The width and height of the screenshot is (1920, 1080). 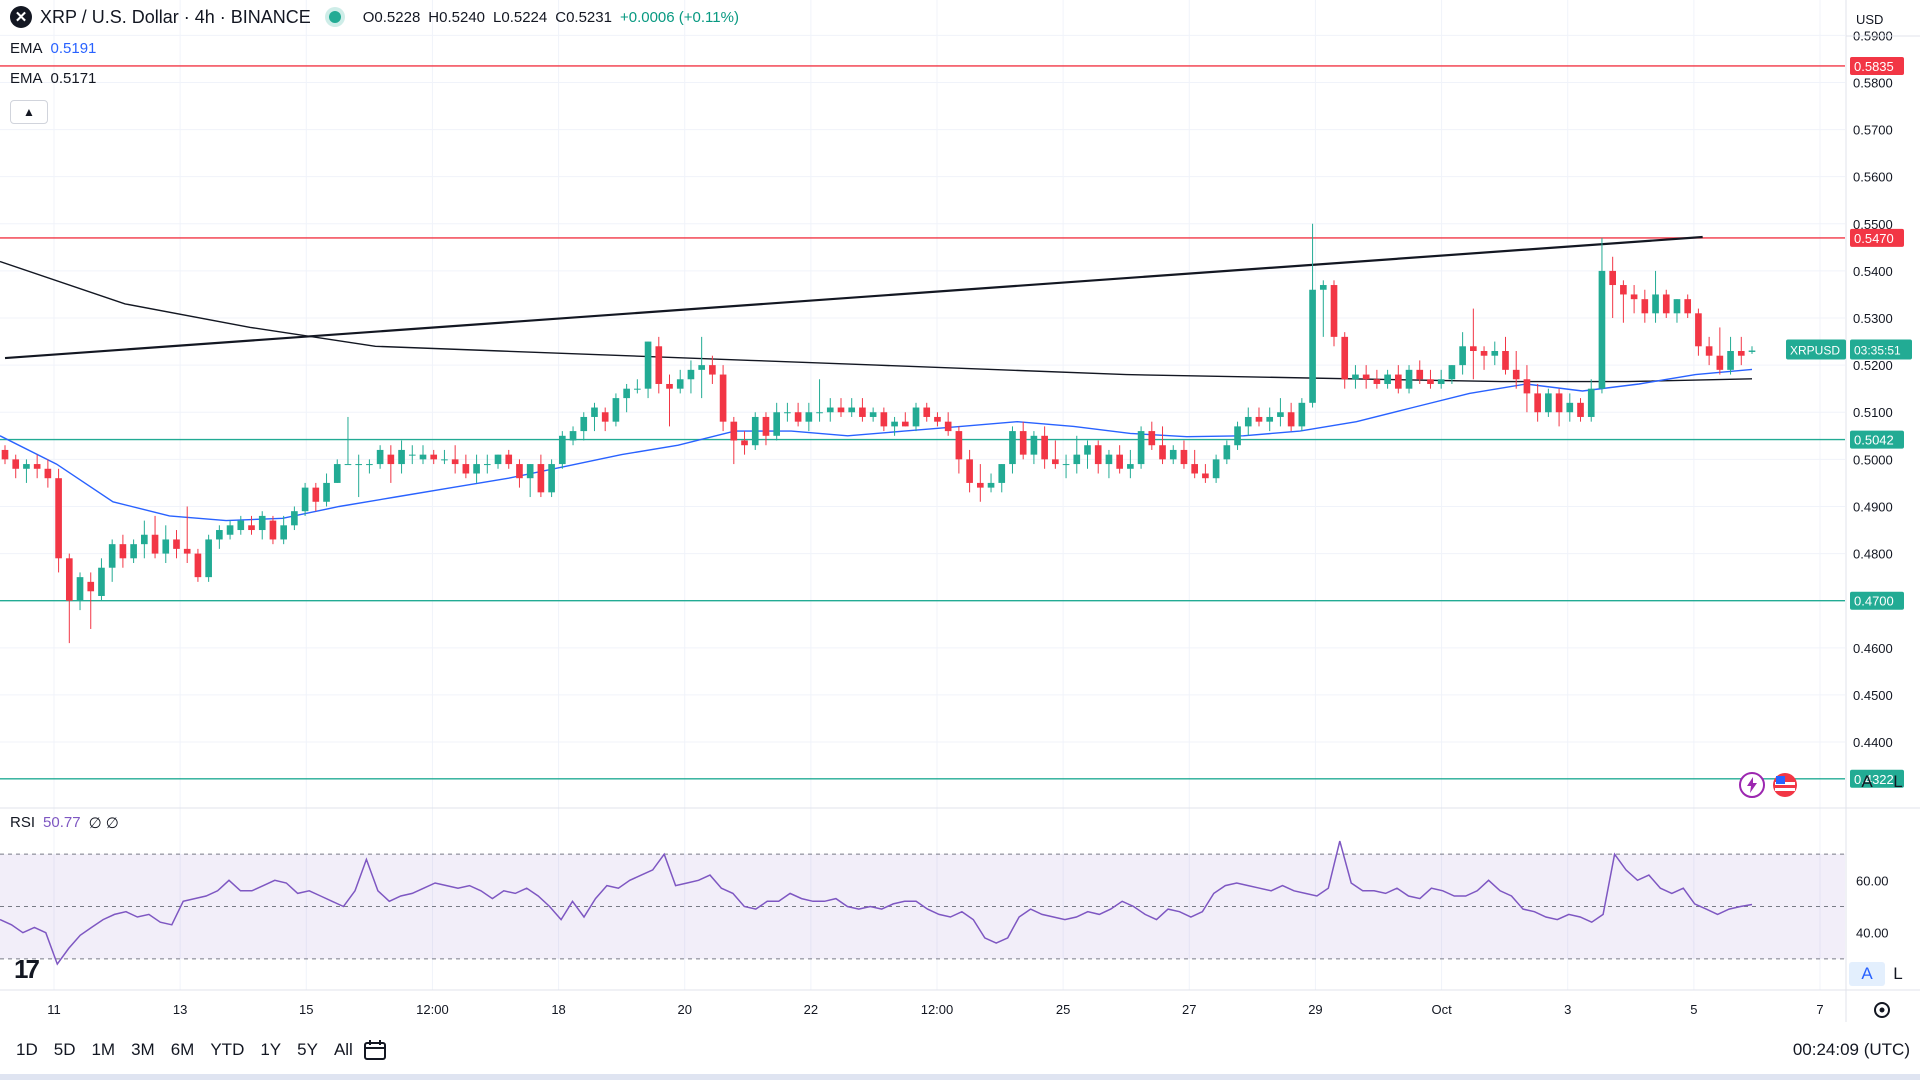 I want to click on utc-clock: 00:24:09 (UTC), so click(x=1851, y=1049).